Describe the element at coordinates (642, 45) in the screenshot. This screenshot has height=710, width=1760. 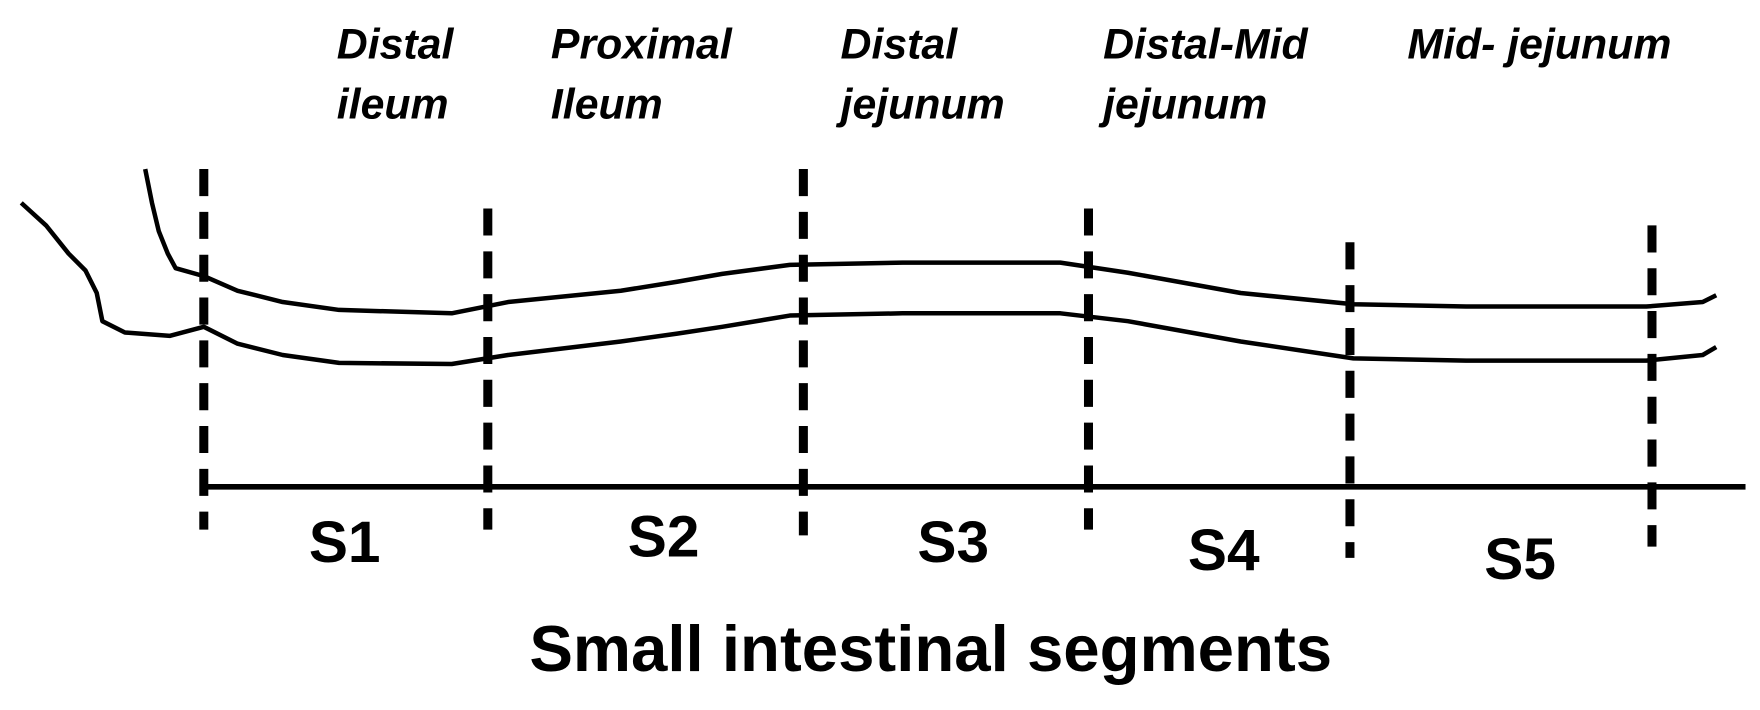
I see `region-label: Proximal` at that location.